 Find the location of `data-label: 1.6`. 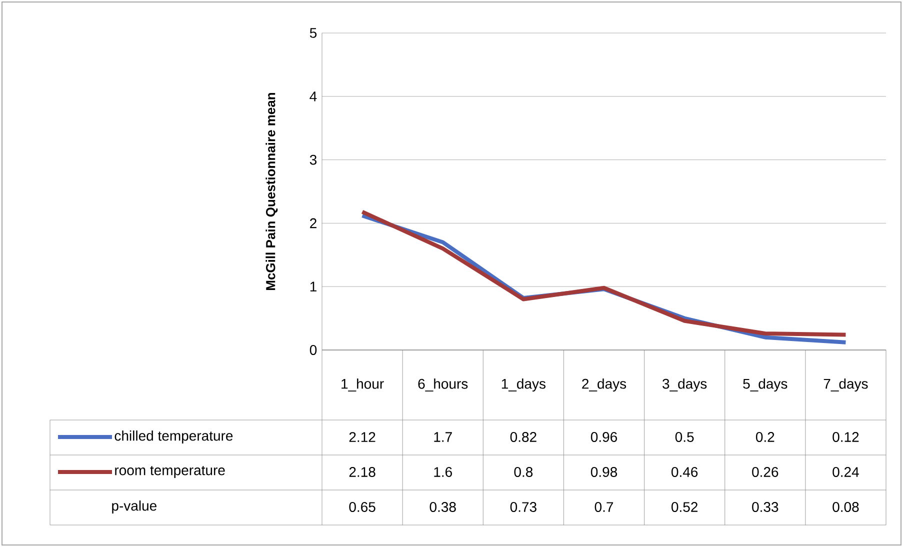

data-label: 1.6 is located at coordinates (443, 472).